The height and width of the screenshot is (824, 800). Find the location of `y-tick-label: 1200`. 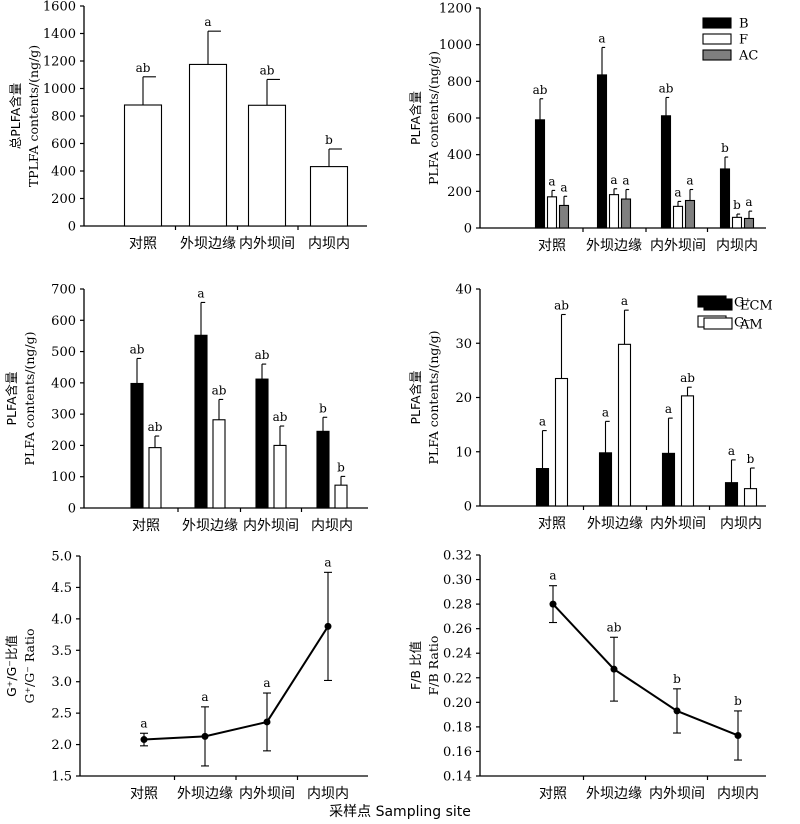

y-tick-label: 1200 is located at coordinates (455, 9).